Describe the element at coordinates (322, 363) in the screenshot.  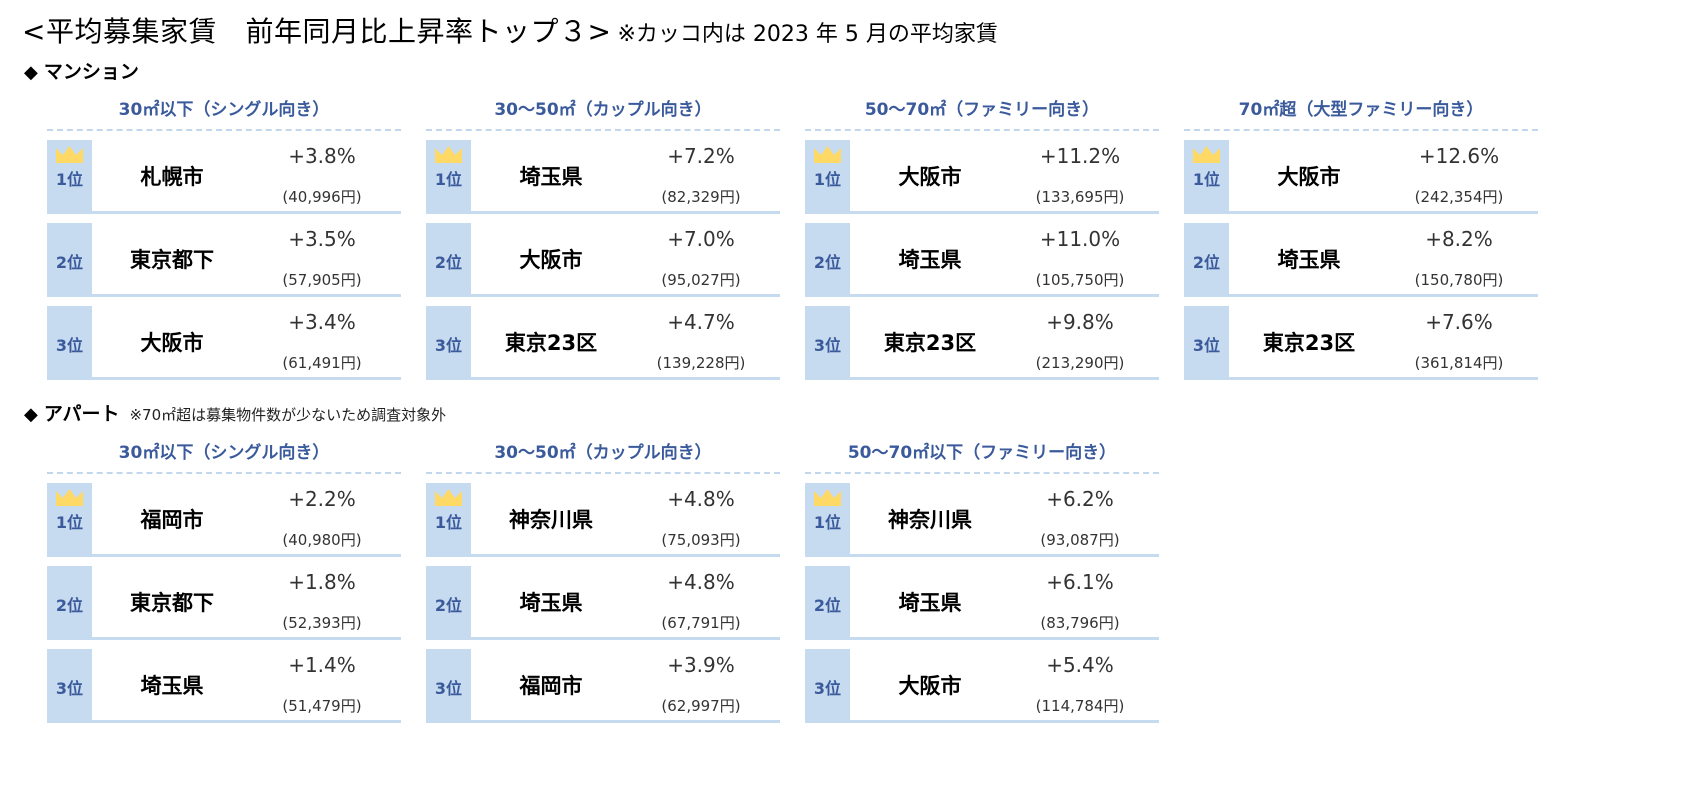
I see `average-rent: (61,491円)` at that location.